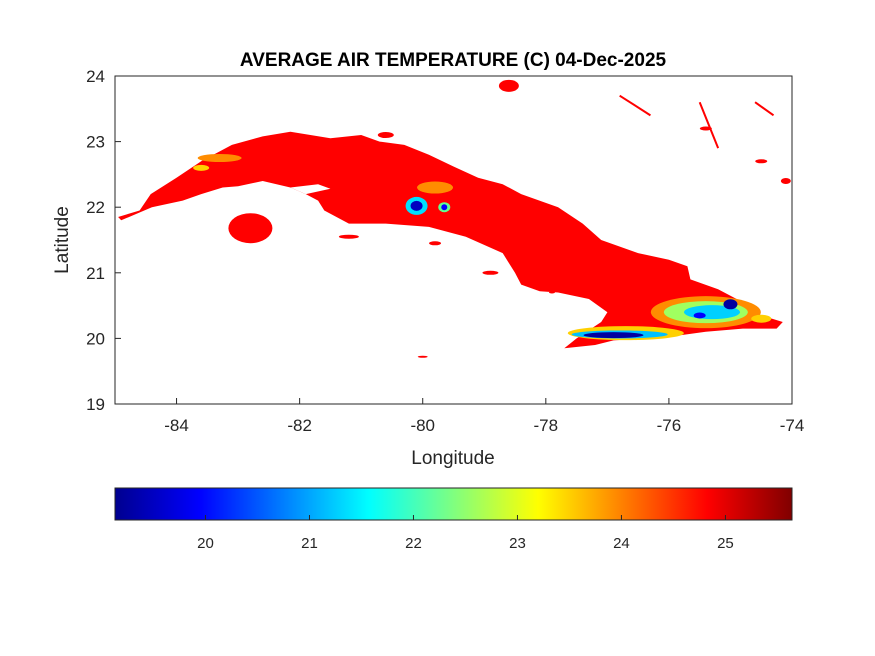 The image size is (875, 656). Describe the element at coordinates (453, 60) in the screenshot. I see `chart-title: AVERAGE AIR TEMPERATURE (C) 04-Dec-2025` at that location.